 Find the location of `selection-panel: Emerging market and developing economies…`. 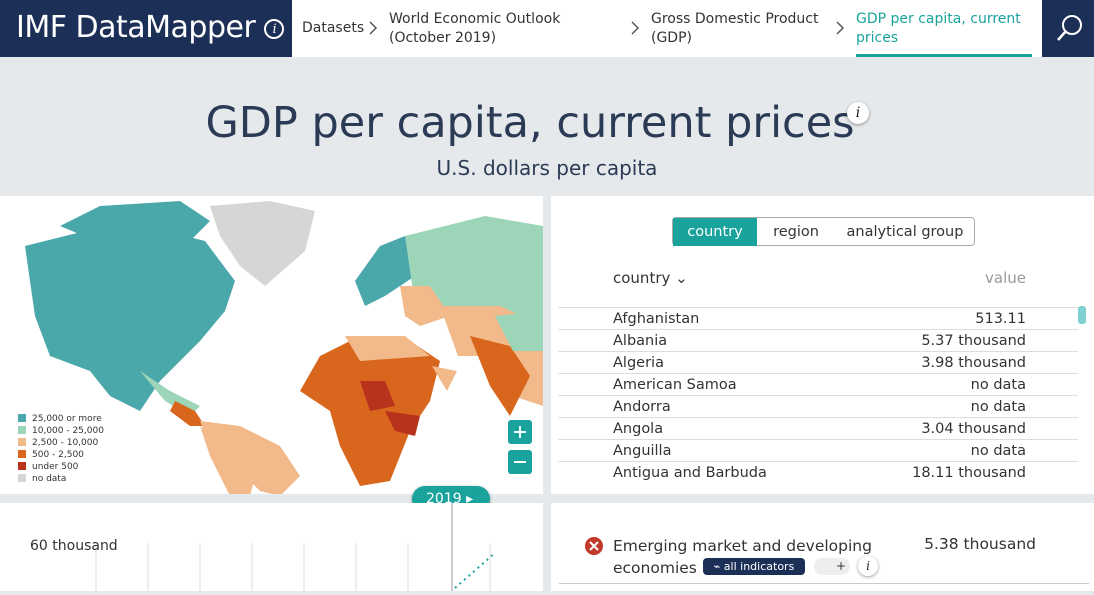

selection-panel: Emerging market and developing economies… is located at coordinates (822, 547).